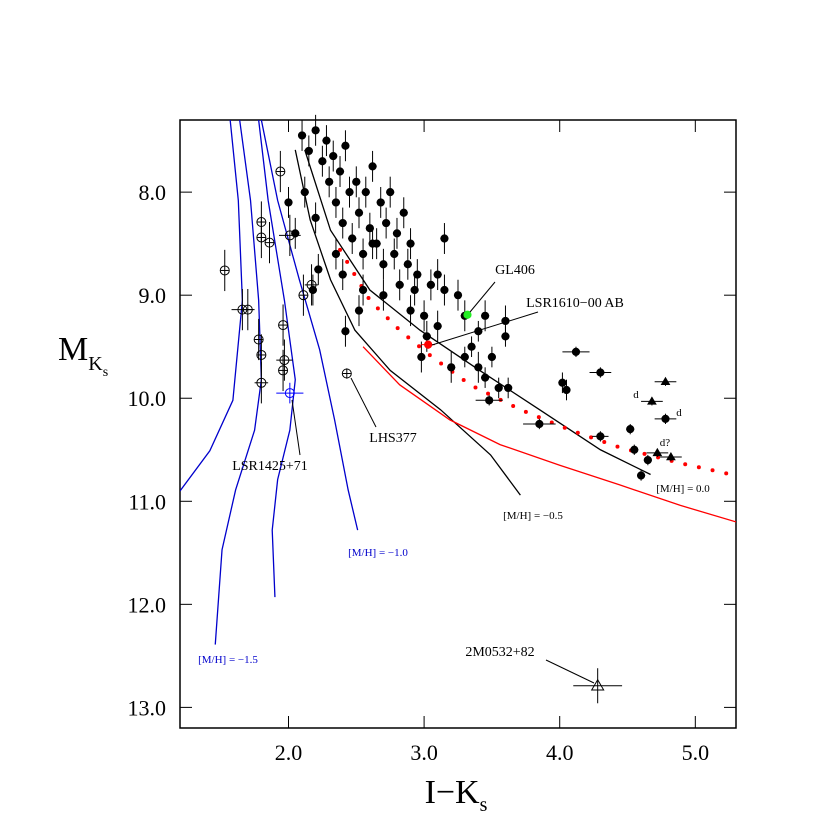  Describe the element at coordinates (424, 752) in the screenshot. I see `x-tick-label: 3.0` at that location.